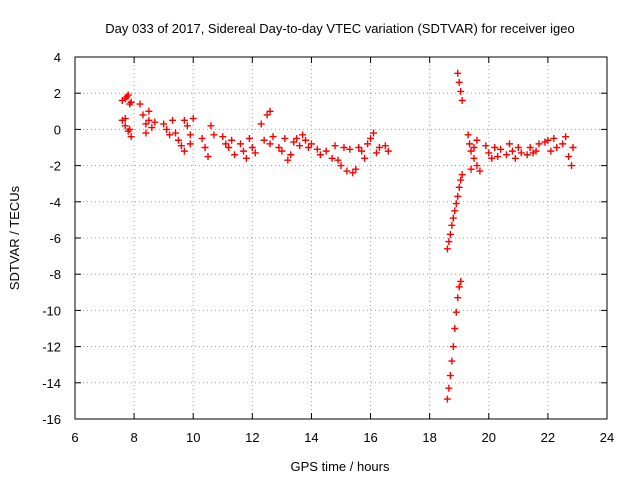 Image resolution: width=640 pixels, height=480 pixels. What do you see at coordinates (55, 238) in the screenshot?
I see `y-tick-label: -6` at bounding box center [55, 238].